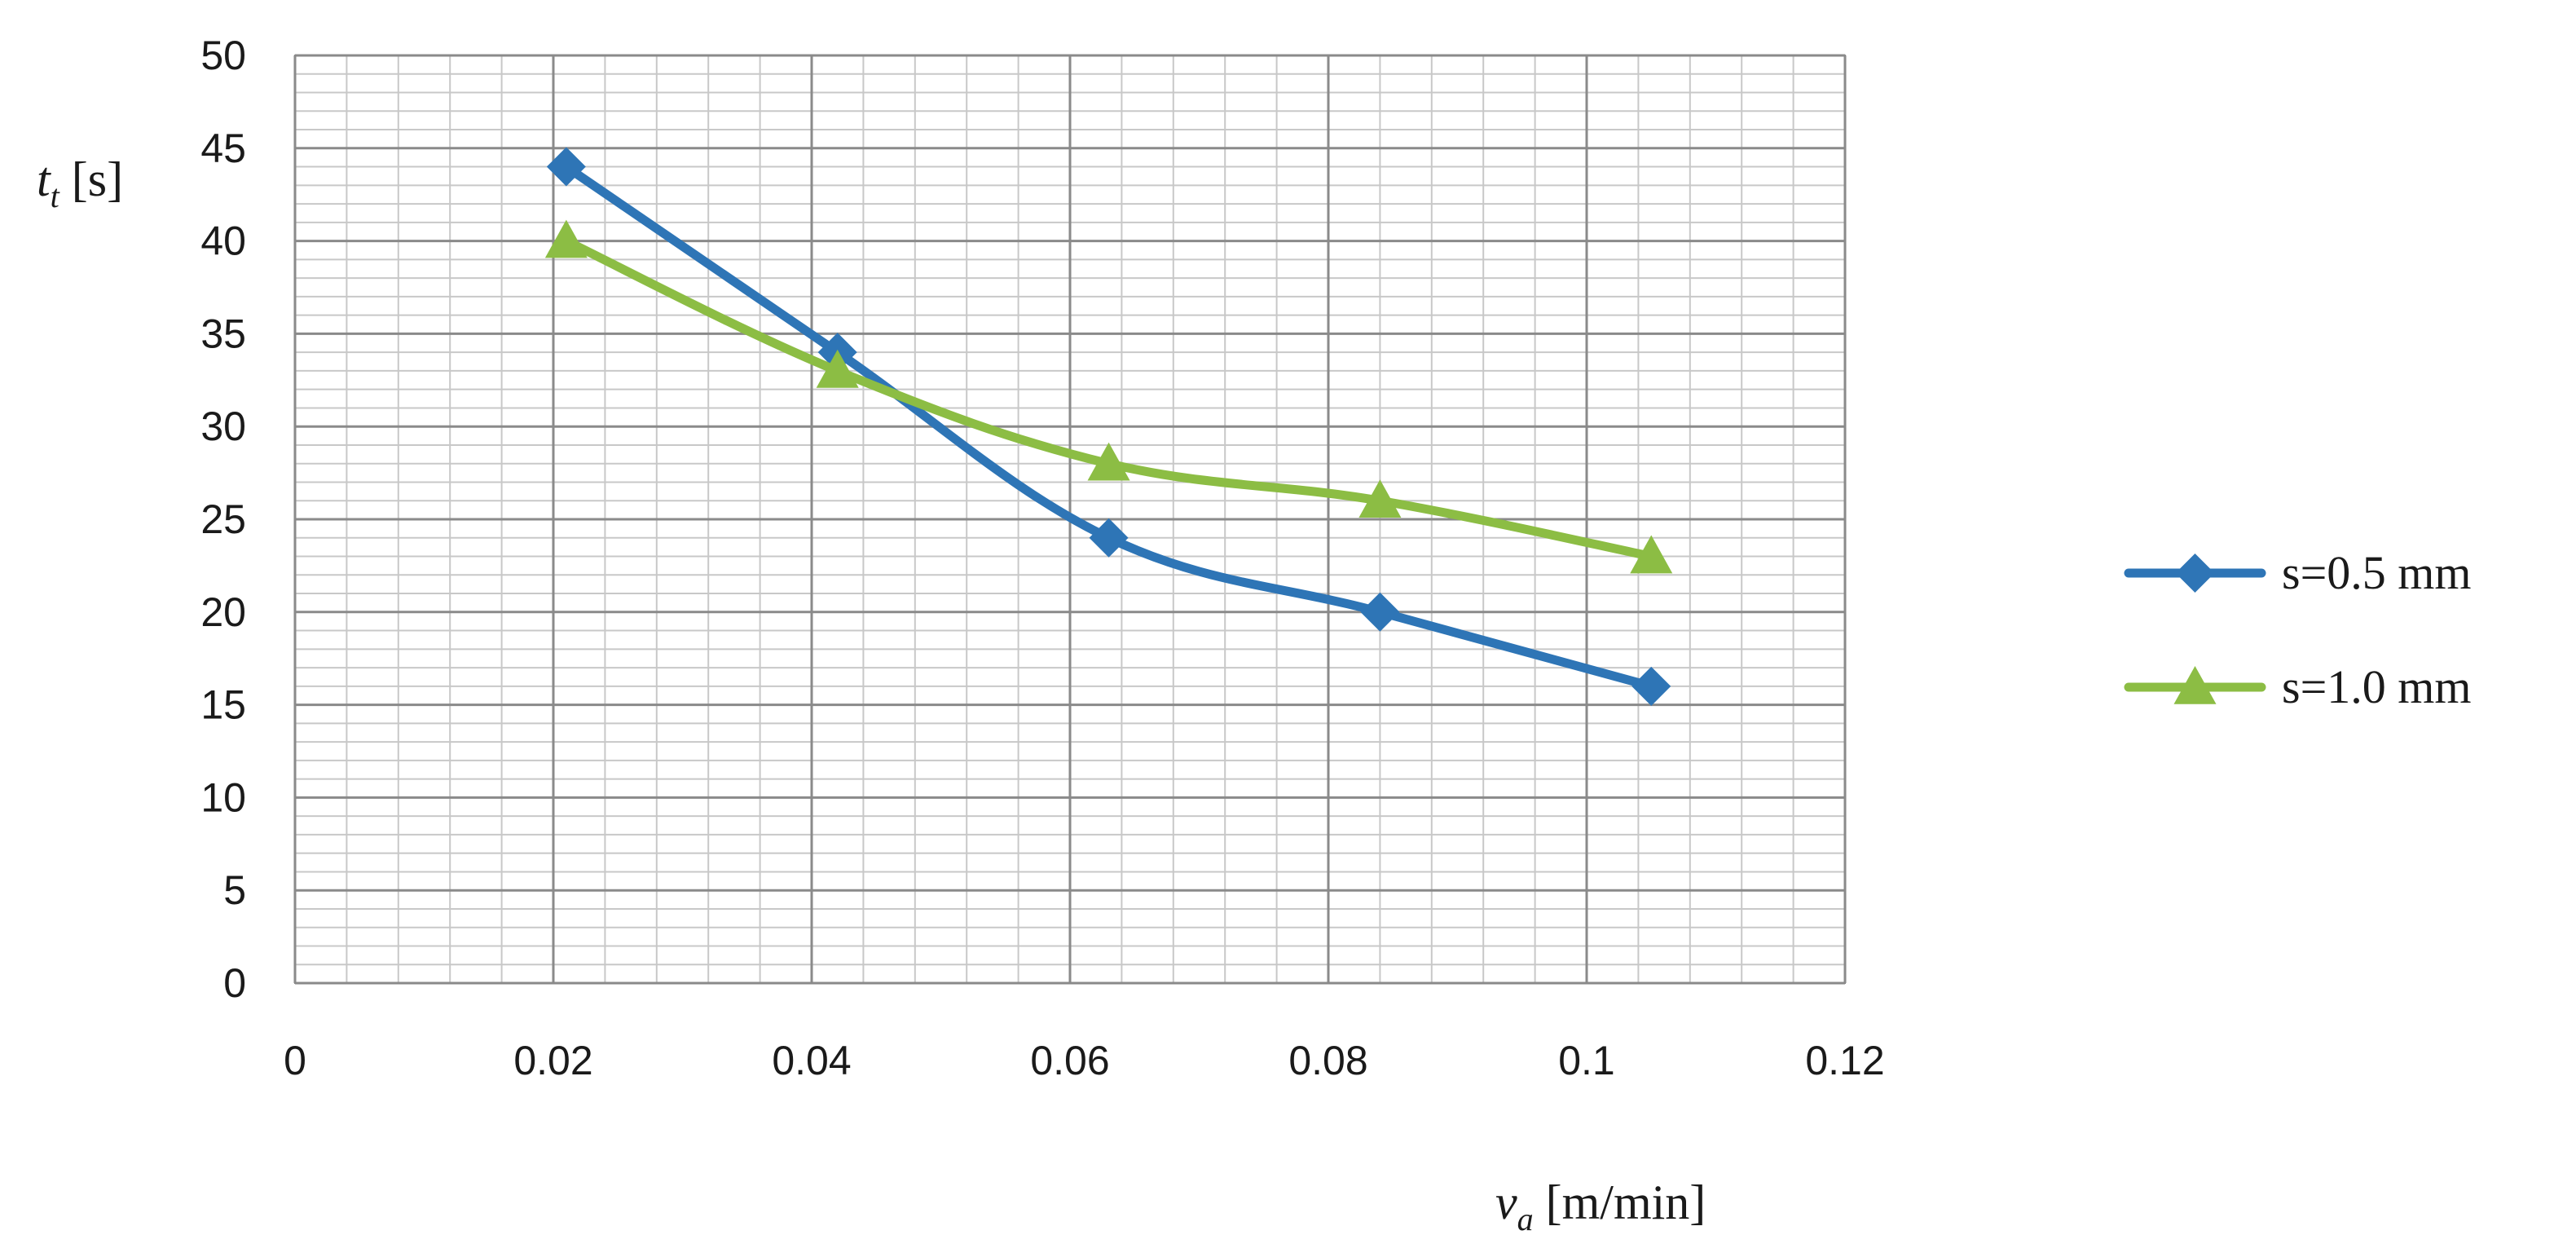 This screenshot has height=1235, width=2576. What do you see at coordinates (1506, 1202) in the screenshot?
I see `x-axis-title-variable: v` at bounding box center [1506, 1202].